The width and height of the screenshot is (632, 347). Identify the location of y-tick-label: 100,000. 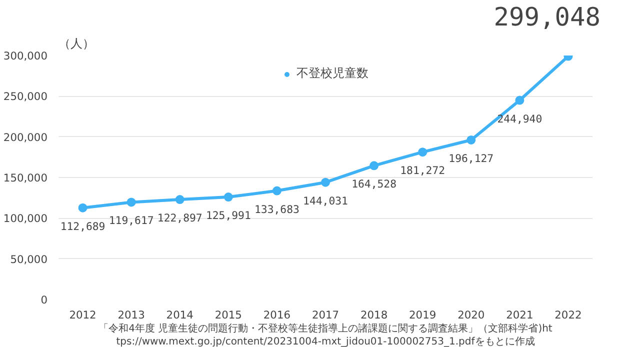
(25, 219).